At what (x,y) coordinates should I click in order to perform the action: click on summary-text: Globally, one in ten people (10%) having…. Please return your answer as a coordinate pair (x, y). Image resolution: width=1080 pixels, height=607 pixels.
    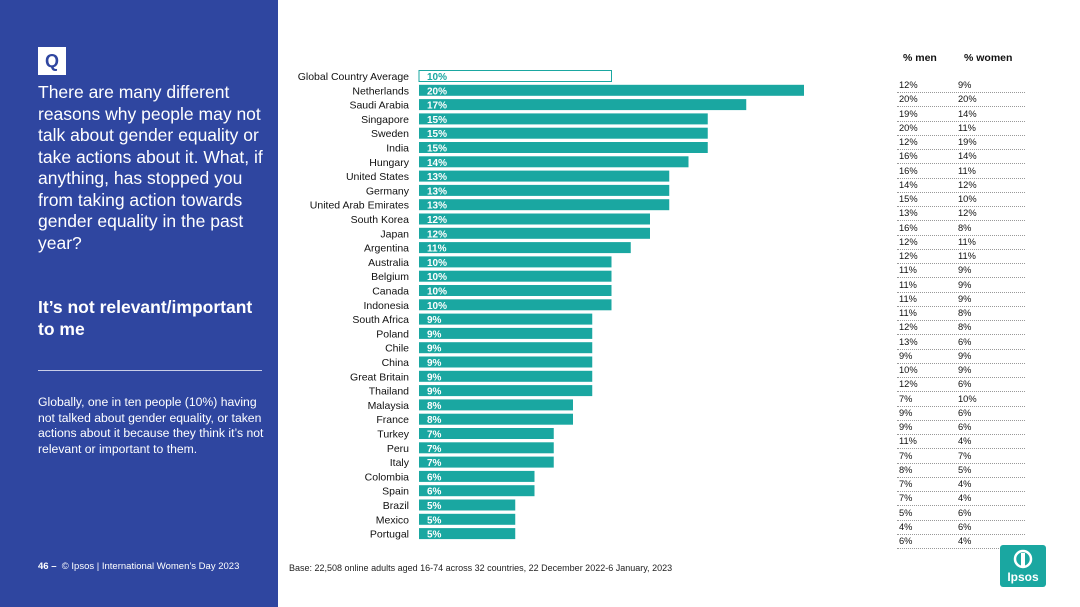
    Looking at the image, I should click on (151, 425).